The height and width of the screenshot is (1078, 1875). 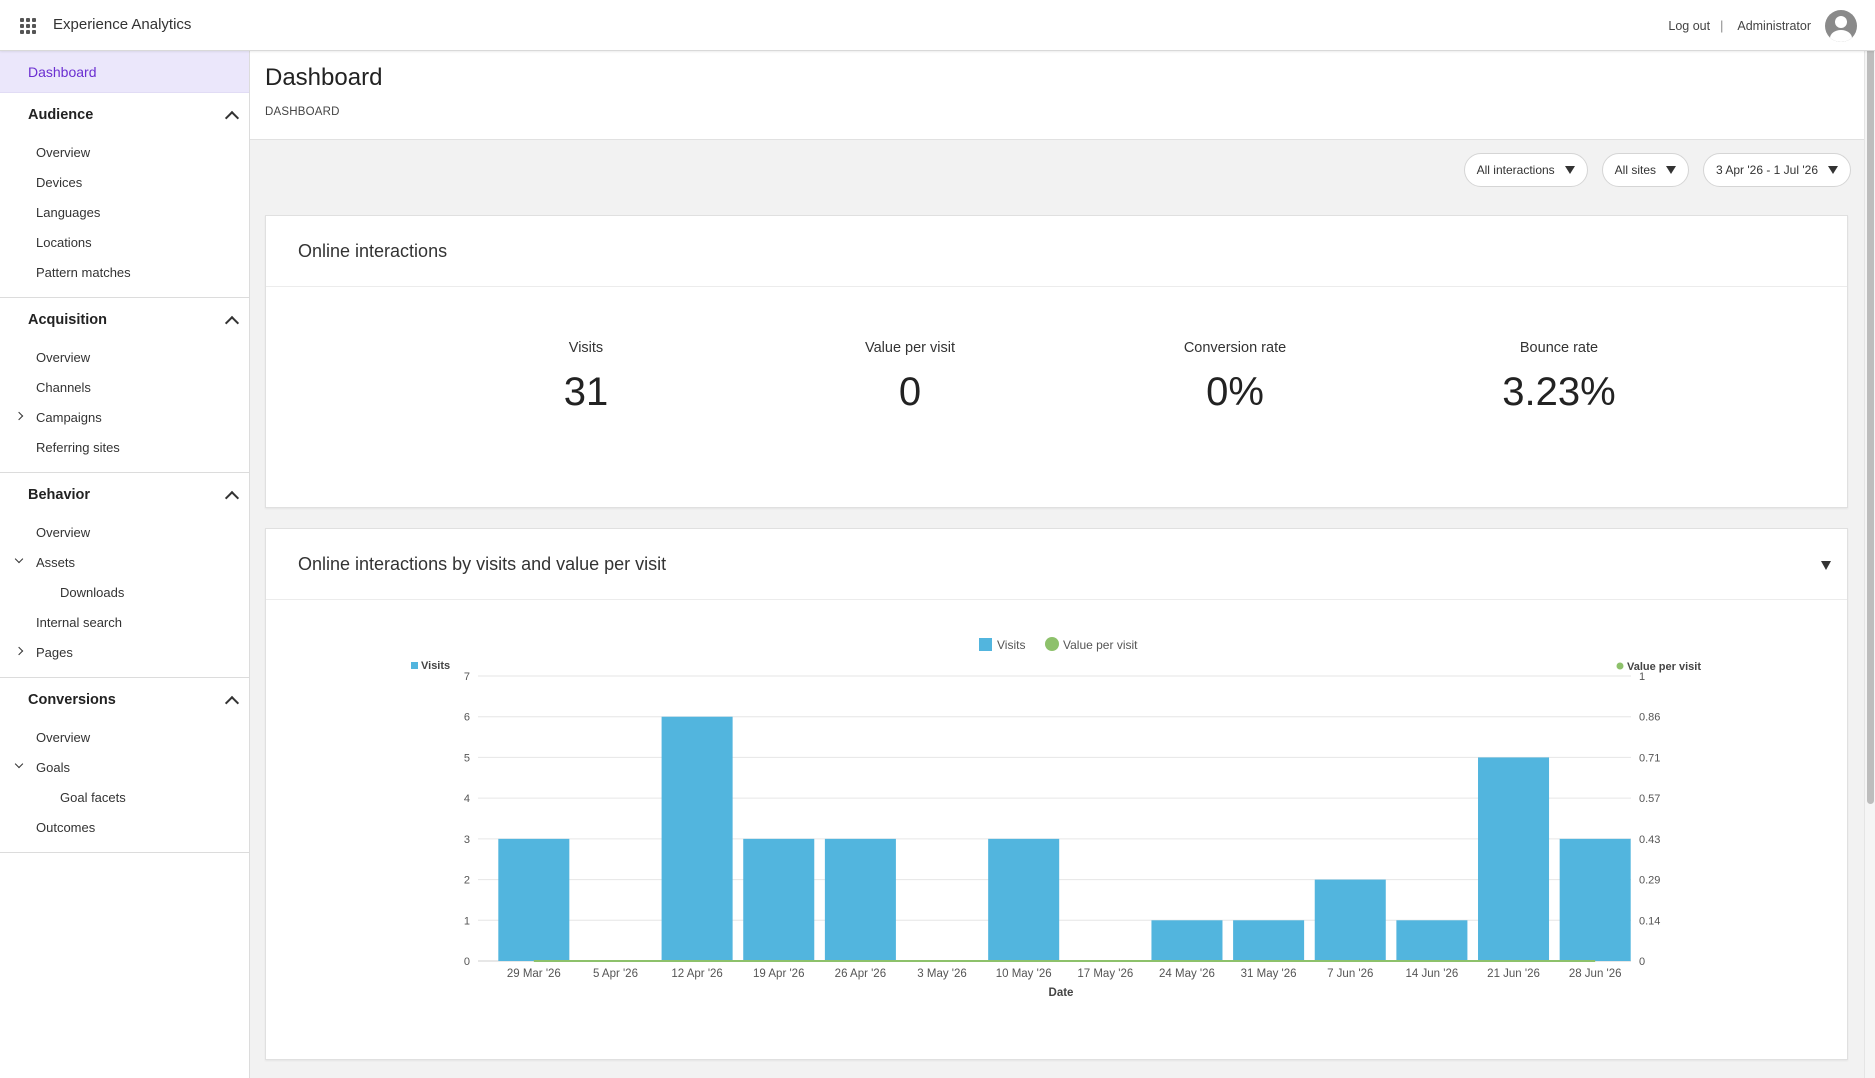 What do you see at coordinates (1515, 170) in the screenshot?
I see `interactions-filter-label: All interactions` at bounding box center [1515, 170].